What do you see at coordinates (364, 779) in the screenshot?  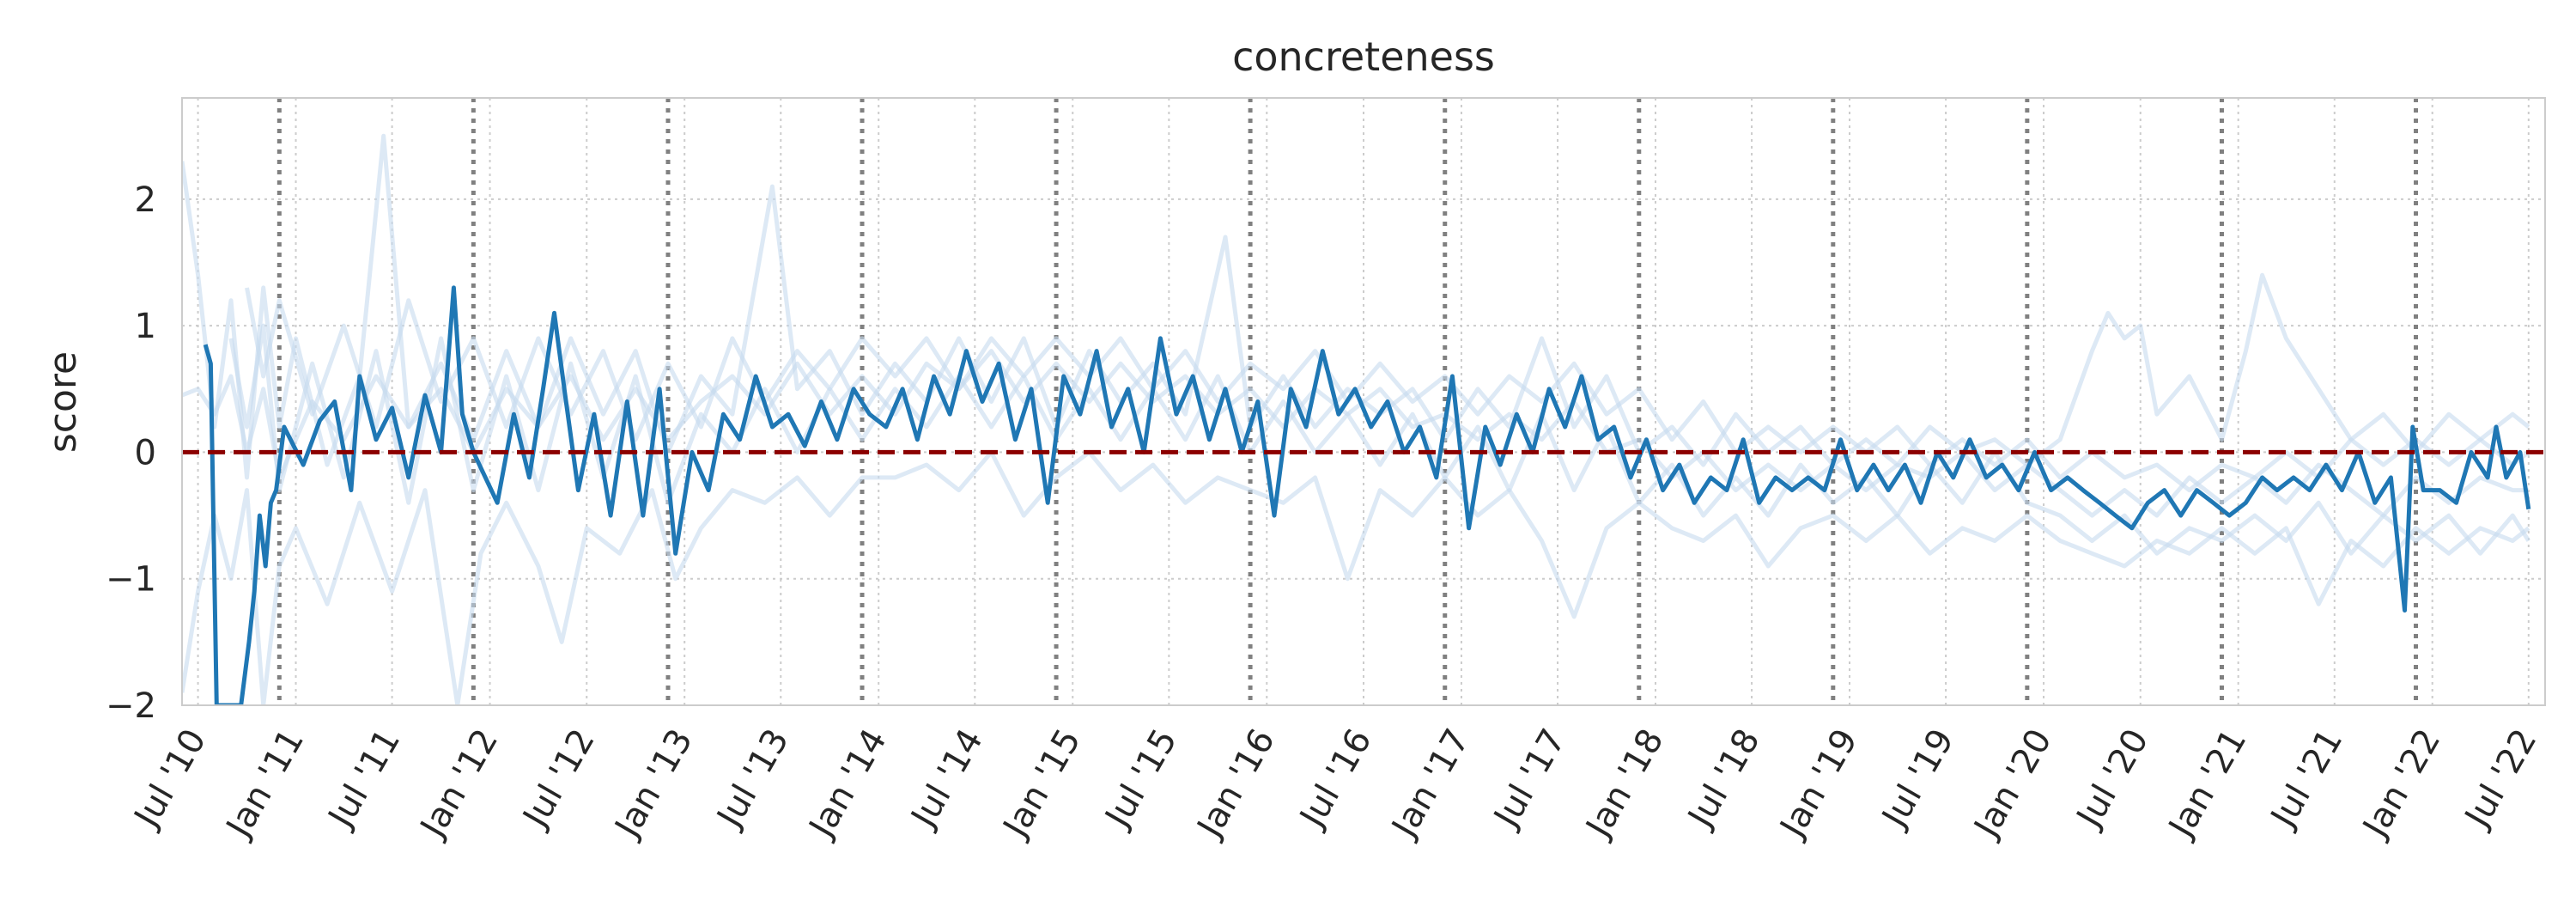 I see `x-tick-label: Jul '11` at bounding box center [364, 779].